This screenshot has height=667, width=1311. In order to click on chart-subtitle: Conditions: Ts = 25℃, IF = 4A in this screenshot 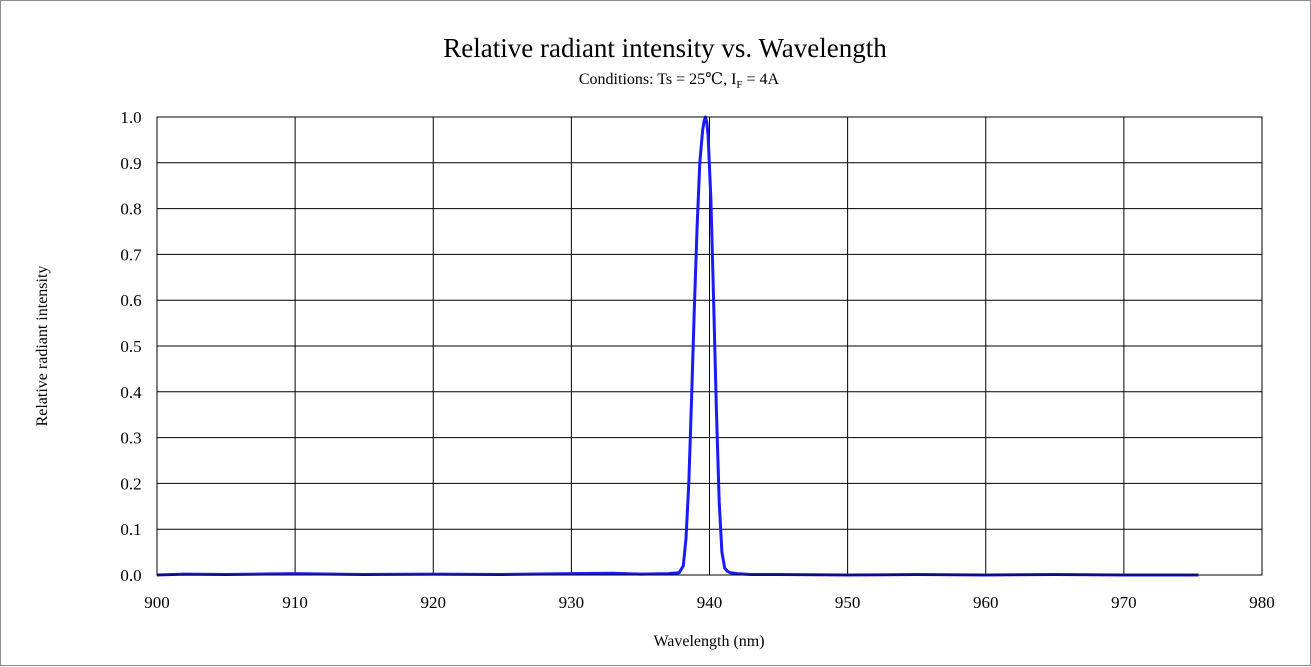, I will do `click(679, 81)`.